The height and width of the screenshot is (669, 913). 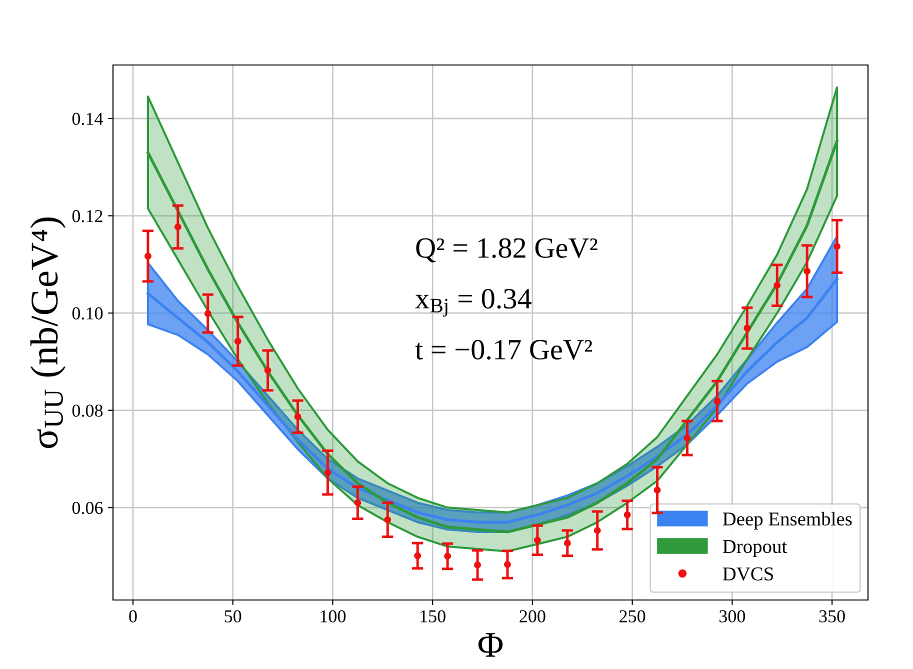 What do you see at coordinates (87, 313) in the screenshot?
I see `y-tick-label: 0.10` at bounding box center [87, 313].